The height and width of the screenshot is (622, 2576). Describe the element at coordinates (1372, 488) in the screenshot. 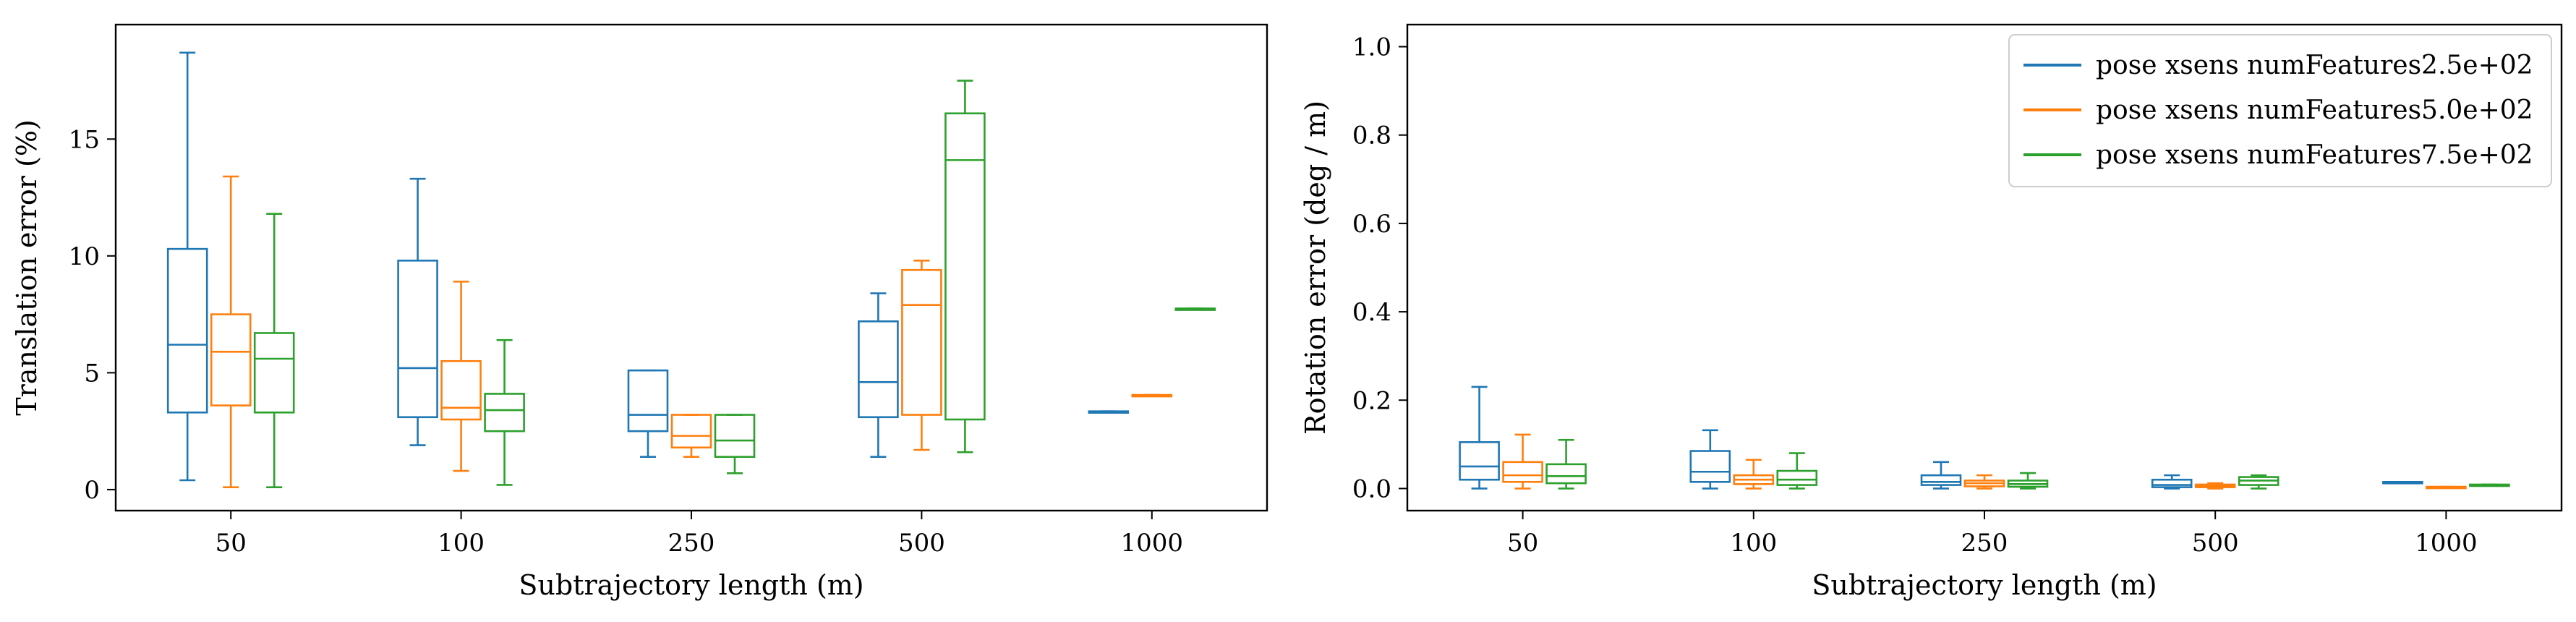

I see `y-tick-label: 0.0` at that location.